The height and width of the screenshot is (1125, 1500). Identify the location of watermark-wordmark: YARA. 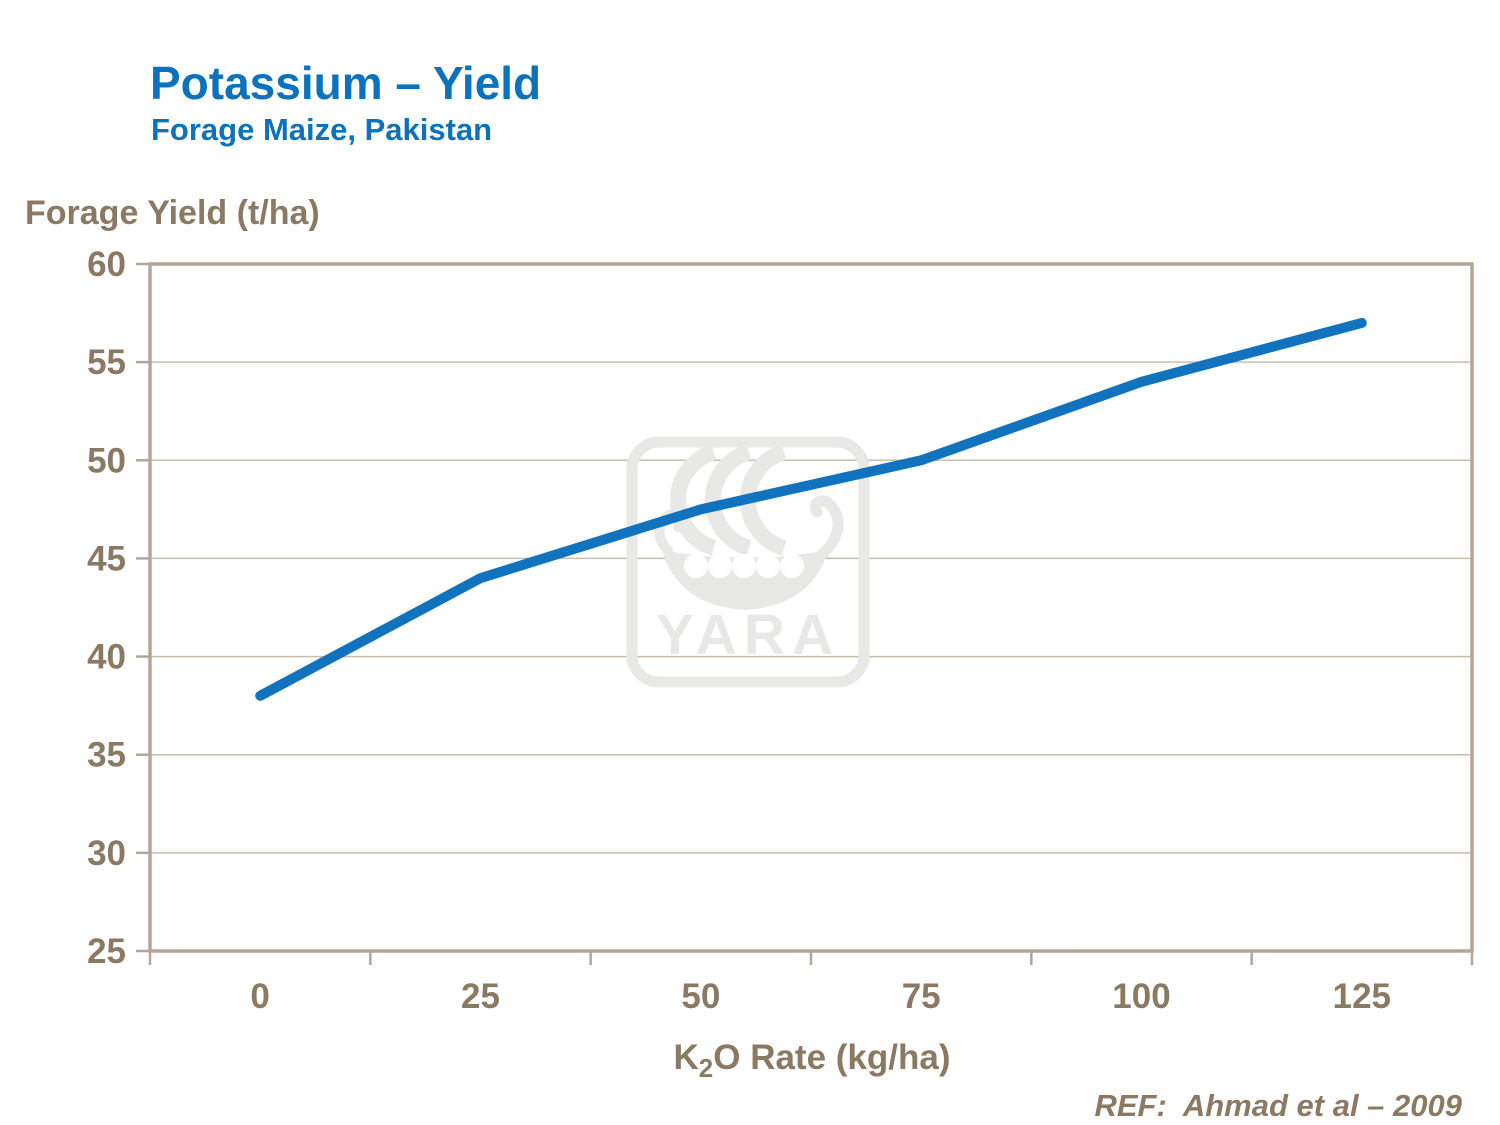
(748, 635).